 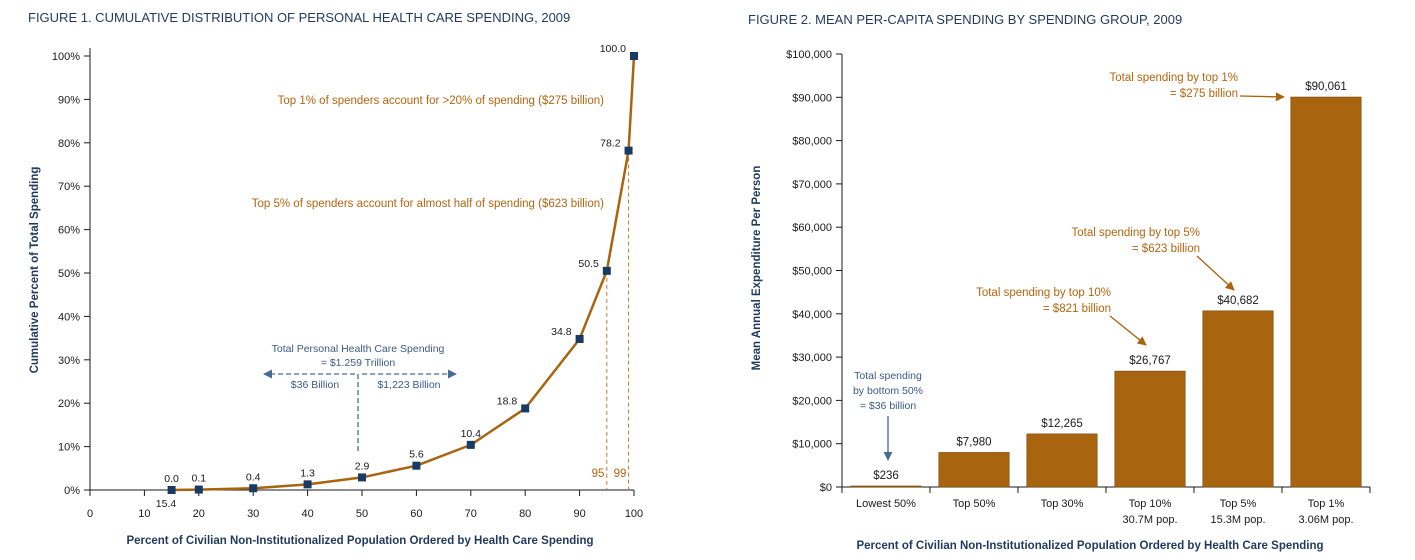 What do you see at coordinates (35, 270) in the screenshot?
I see `fig1-y-axis-label: Cumulative Percent of Total Spending` at bounding box center [35, 270].